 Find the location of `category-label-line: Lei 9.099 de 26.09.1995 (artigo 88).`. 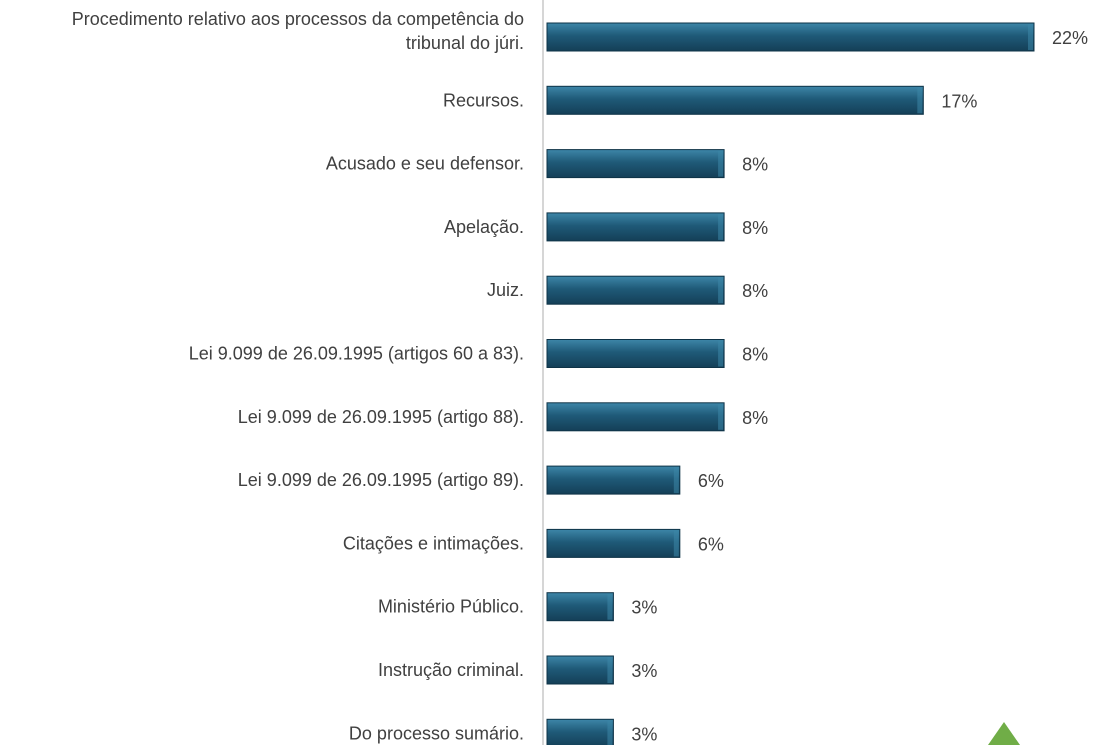

category-label-line: Lei 9.099 de 26.09.1995 (artigo 88). is located at coordinates (381, 417).